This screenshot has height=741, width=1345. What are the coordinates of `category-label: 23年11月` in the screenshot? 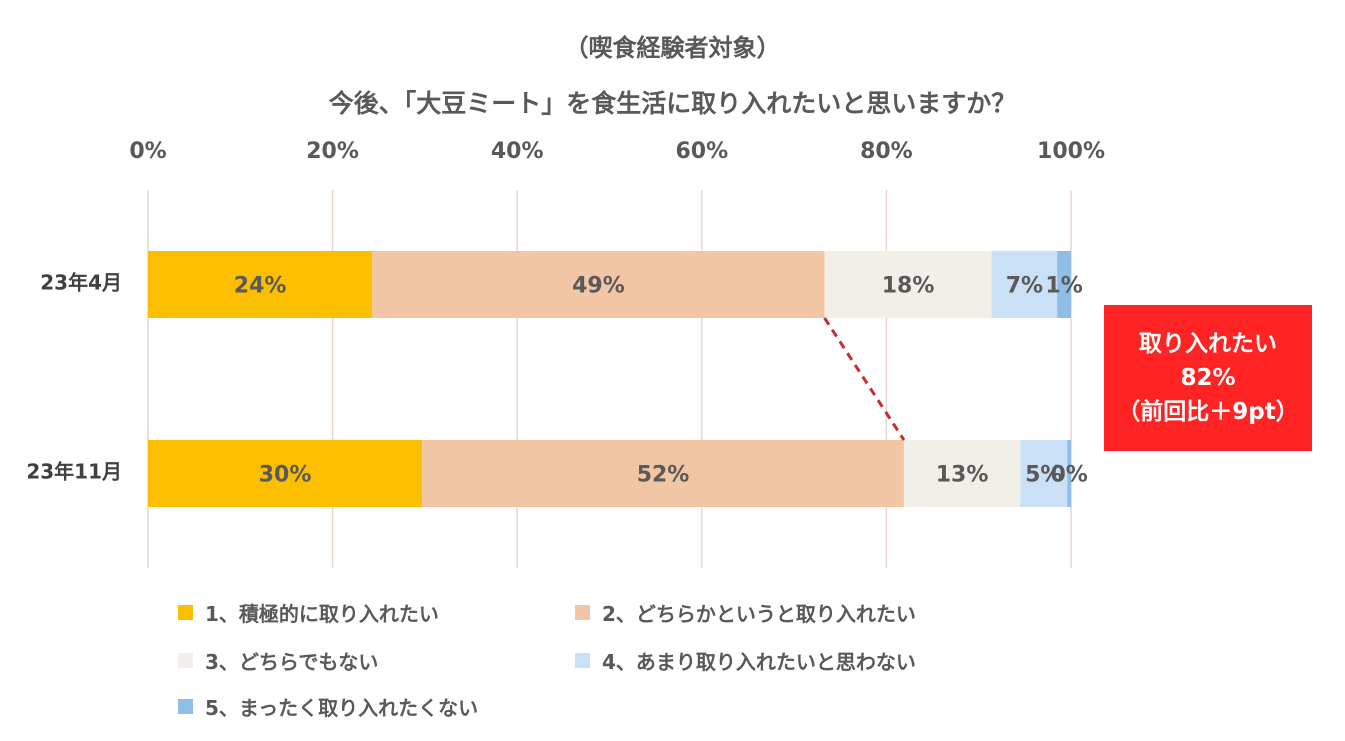 It's located at (74, 472).